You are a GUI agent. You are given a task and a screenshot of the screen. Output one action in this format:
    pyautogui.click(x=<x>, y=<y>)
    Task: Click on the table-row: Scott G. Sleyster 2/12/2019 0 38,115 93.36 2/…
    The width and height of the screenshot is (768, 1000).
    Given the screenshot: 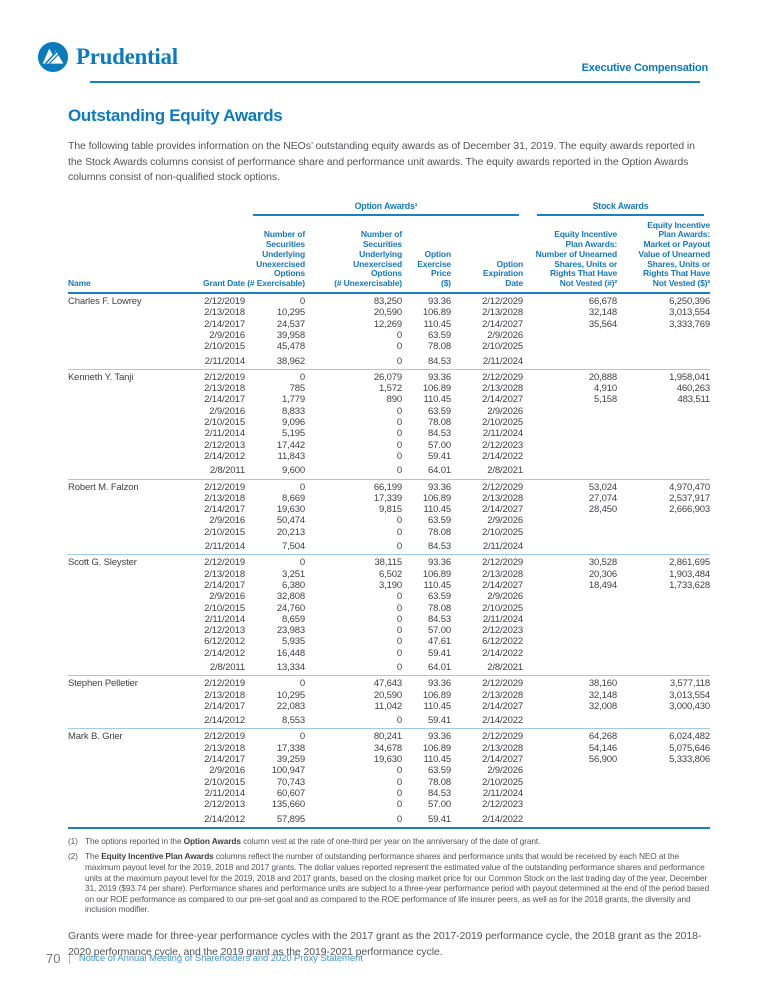 What is the action you would take?
    pyautogui.click(x=389, y=561)
    